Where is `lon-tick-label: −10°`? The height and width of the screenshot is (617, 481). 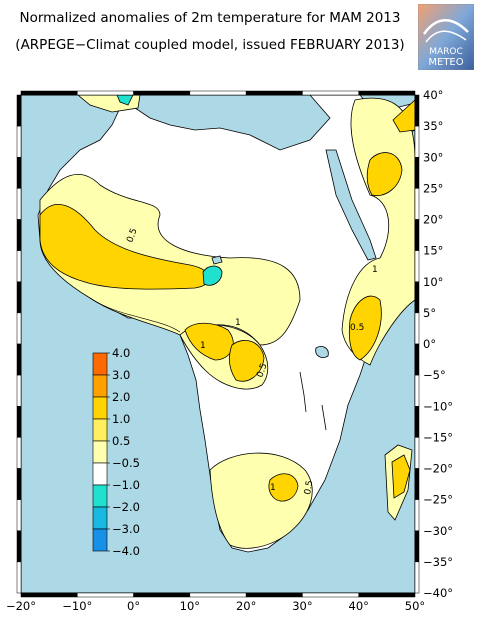
lon-tick-label: −10° is located at coordinates (77, 606).